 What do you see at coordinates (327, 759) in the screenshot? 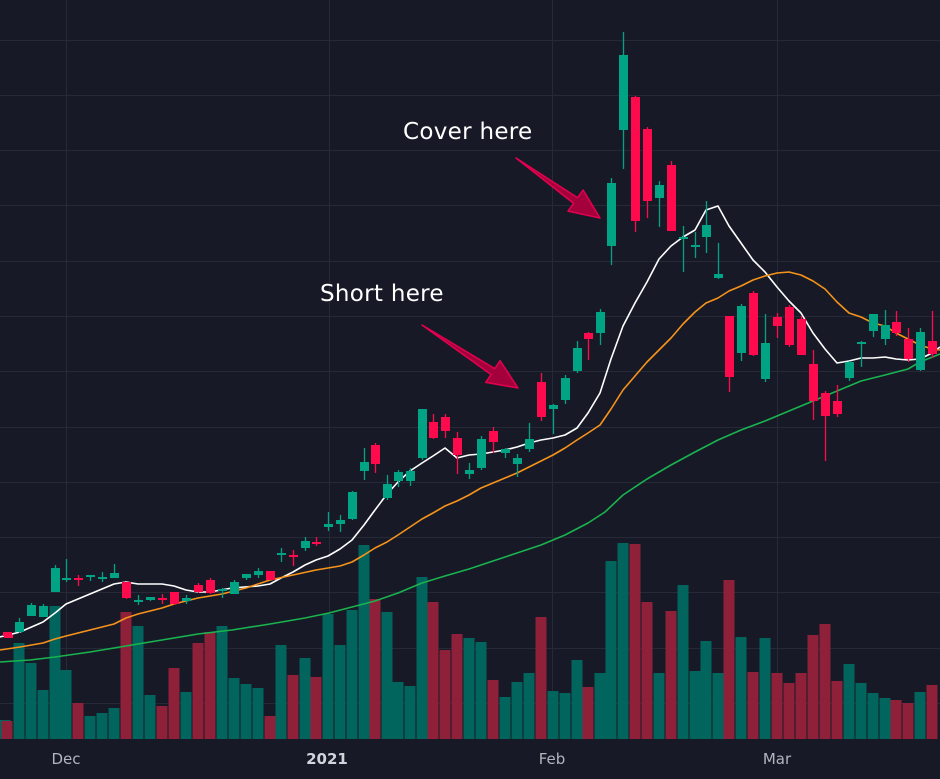
I see `x-tick-2021: 2021` at bounding box center [327, 759].